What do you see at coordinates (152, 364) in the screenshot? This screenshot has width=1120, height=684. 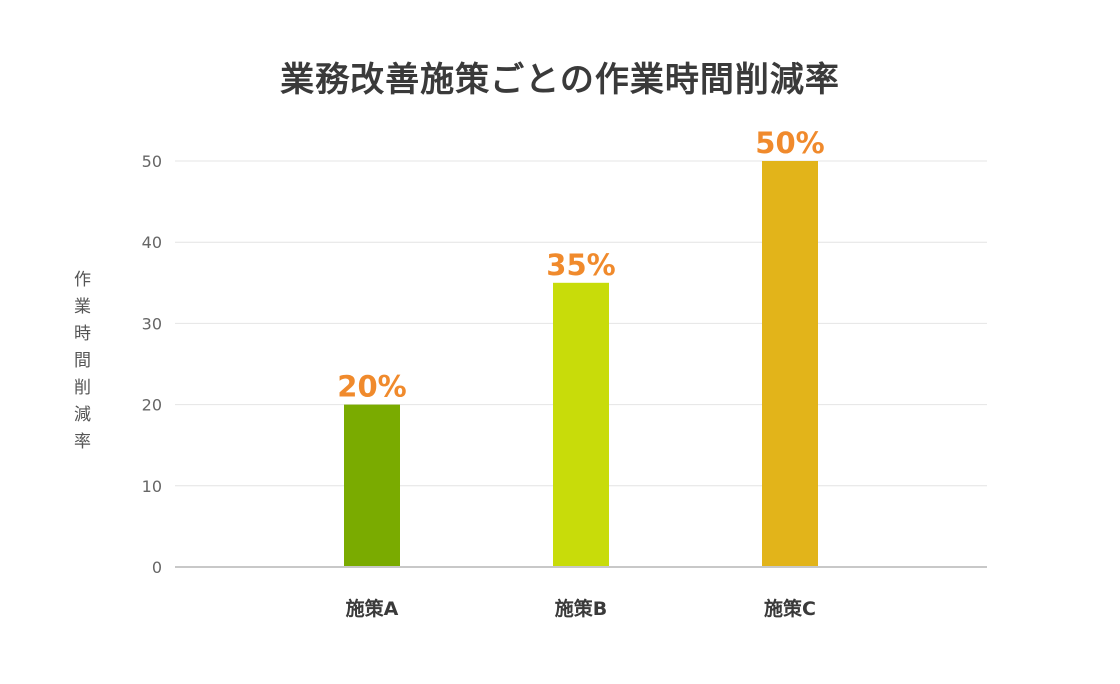 I see `y-tick-labels: 0 10 20 30 40 50` at bounding box center [152, 364].